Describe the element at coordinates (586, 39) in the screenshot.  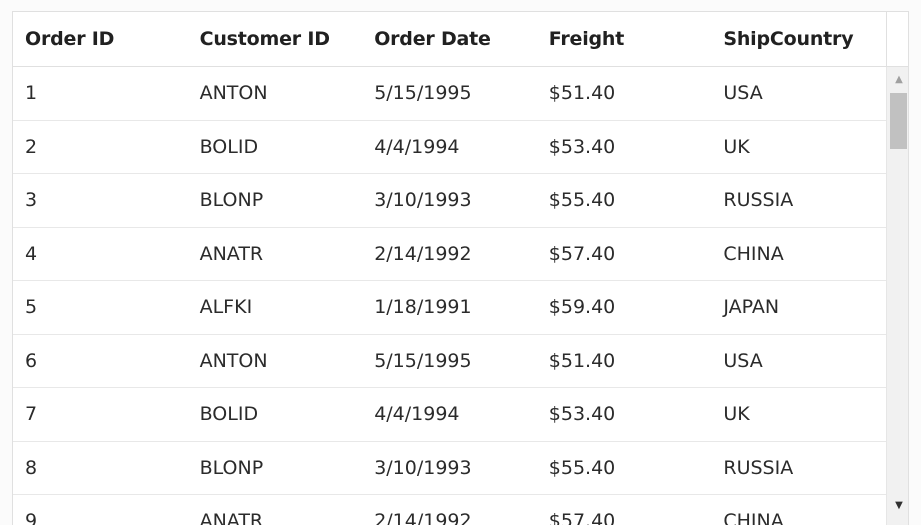
I see `column-header-freight: Freight` at that location.